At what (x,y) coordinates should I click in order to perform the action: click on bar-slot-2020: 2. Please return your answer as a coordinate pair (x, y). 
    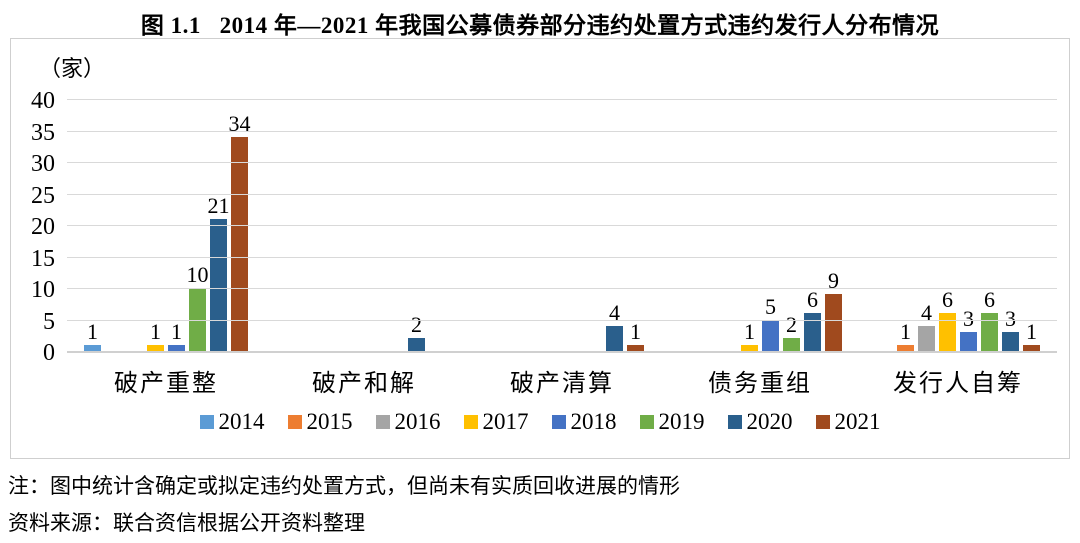
    Looking at the image, I should click on (416, 332).